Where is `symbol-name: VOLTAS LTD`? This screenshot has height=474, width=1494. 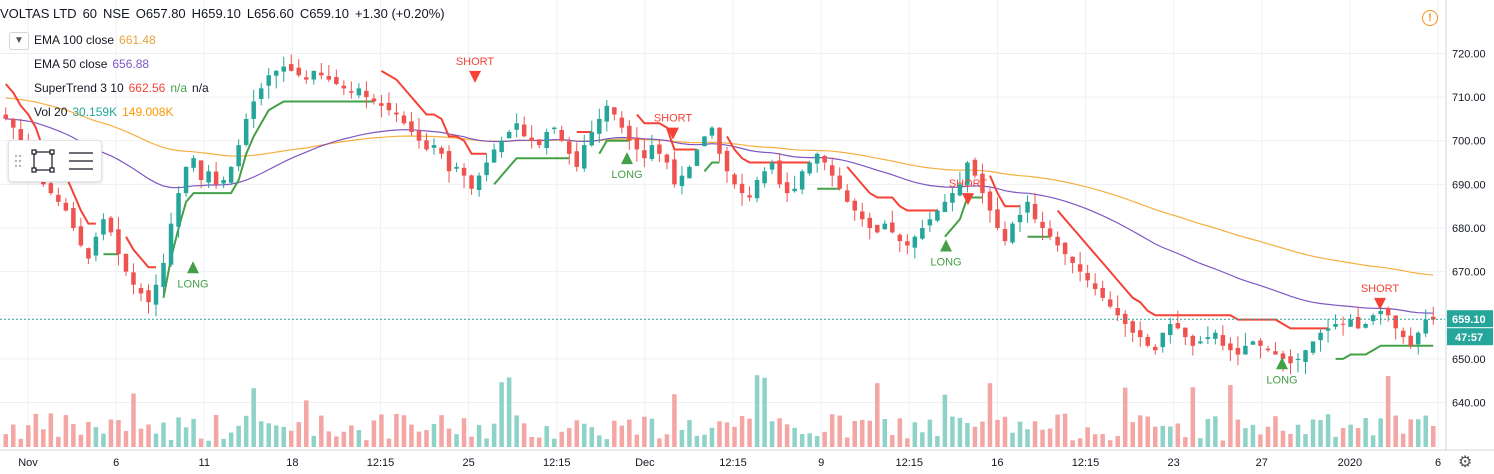
symbol-name: VOLTAS LTD is located at coordinates (38, 13).